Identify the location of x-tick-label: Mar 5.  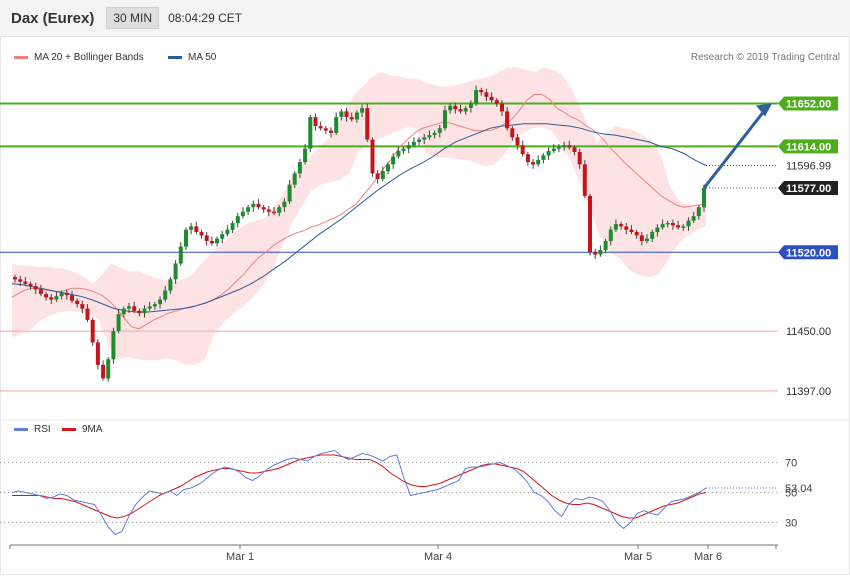
(638, 557).